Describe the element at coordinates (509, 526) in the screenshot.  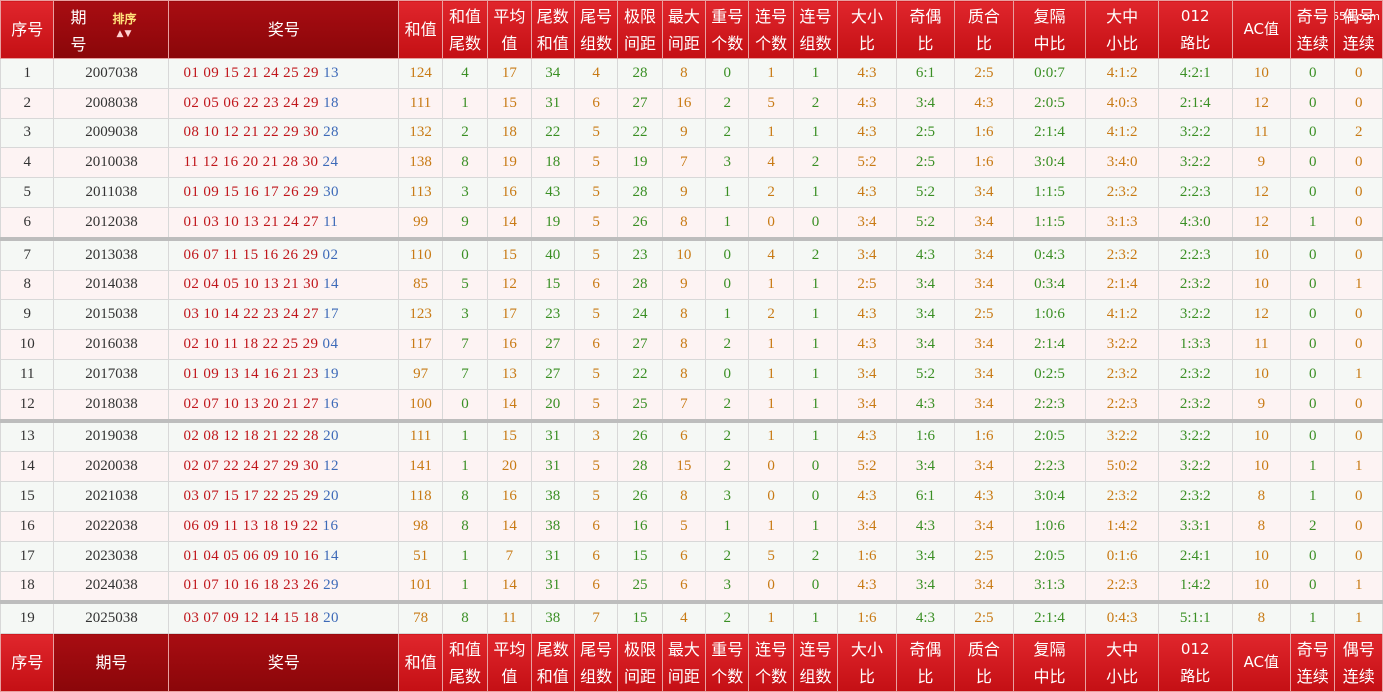
I see `avg-cell: 14` at that location.